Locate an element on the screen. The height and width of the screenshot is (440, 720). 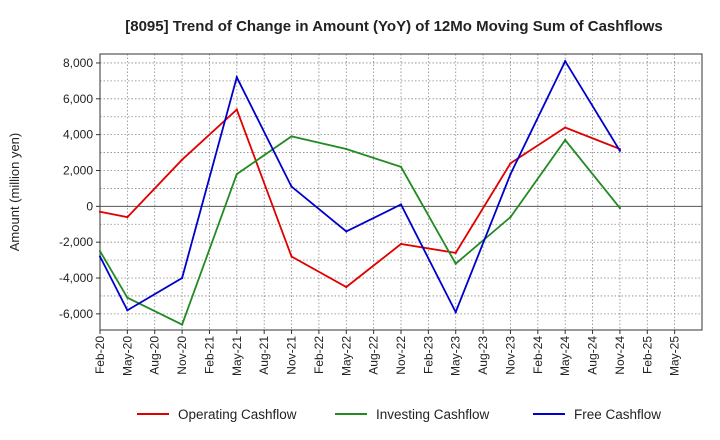
y-tick-label: 8,000 is located at coordinates (78, 63).